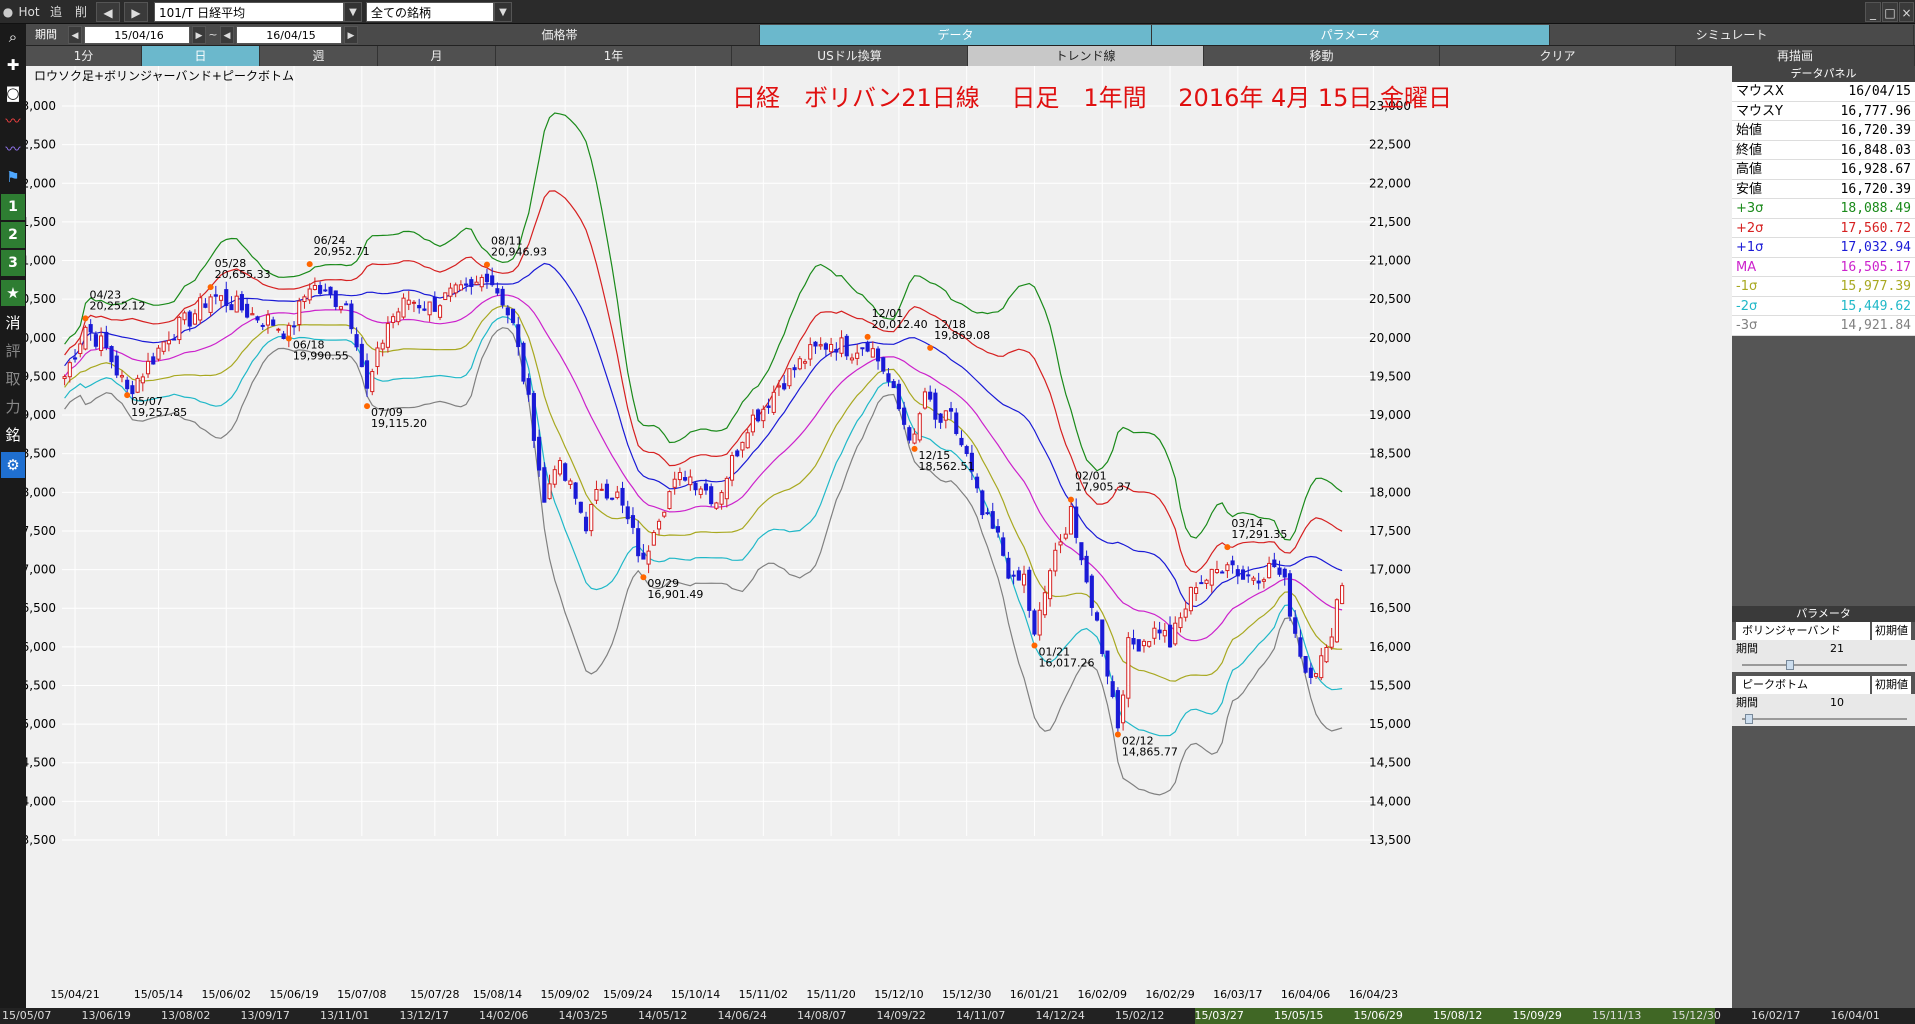 The height and width of the screenshot is (1024, 1915). Describe the element at coordinates (663, 1015) in the screenshot. I see `navigator-date-label: 14/05/12` at that location.